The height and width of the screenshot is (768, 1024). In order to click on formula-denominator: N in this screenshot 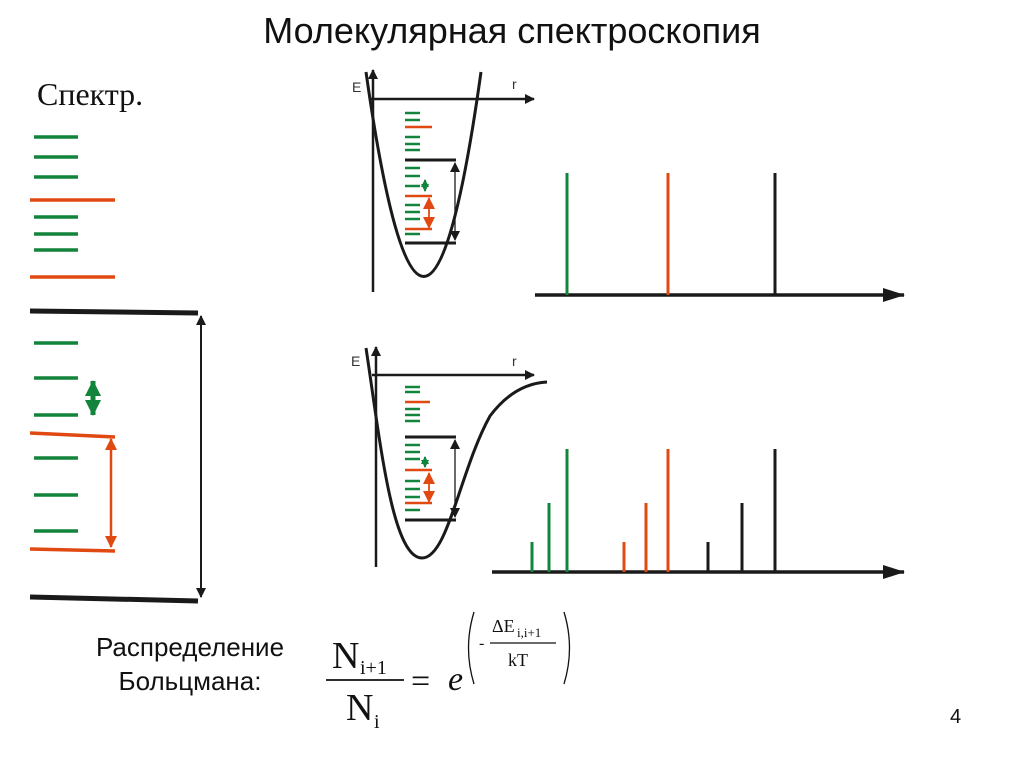, I will do `click(359, 708)`.